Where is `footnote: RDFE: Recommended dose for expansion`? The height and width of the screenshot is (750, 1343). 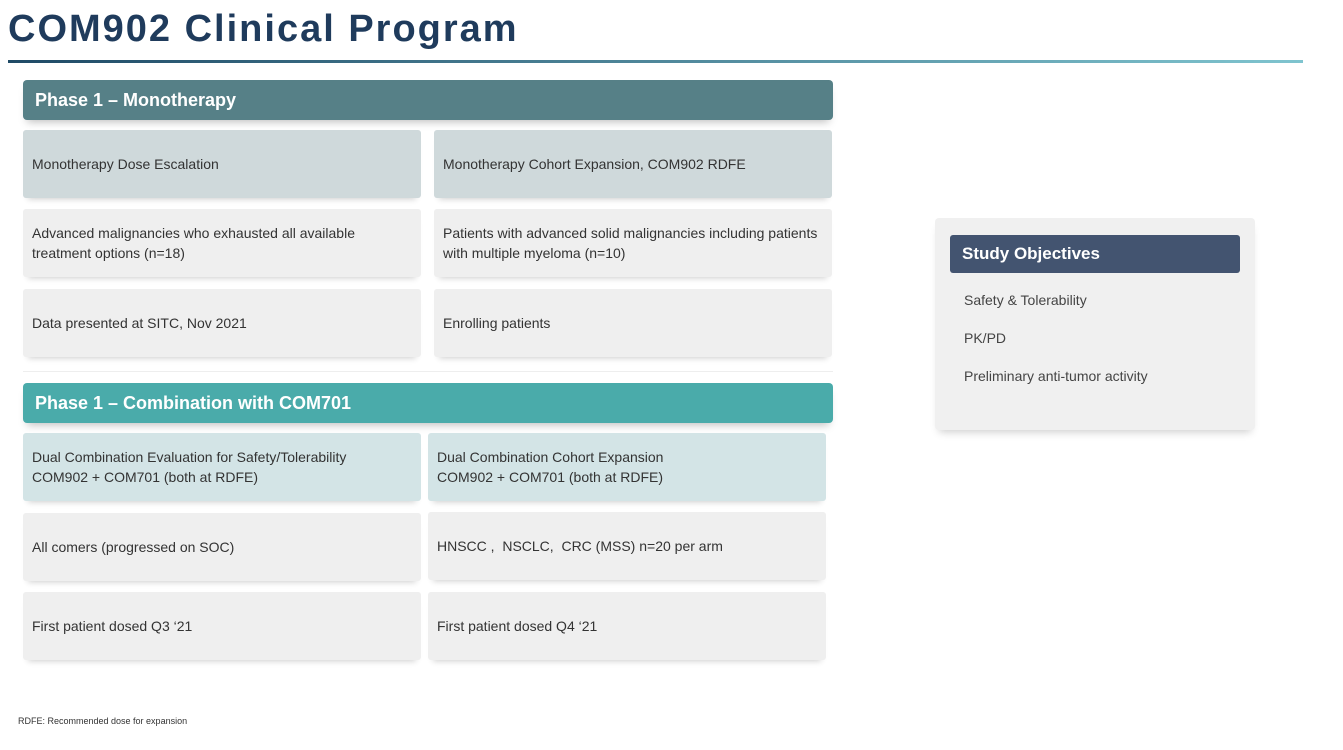
footnote: RDFE: Recommended dose for expansion is located at coordinates (103, 721).